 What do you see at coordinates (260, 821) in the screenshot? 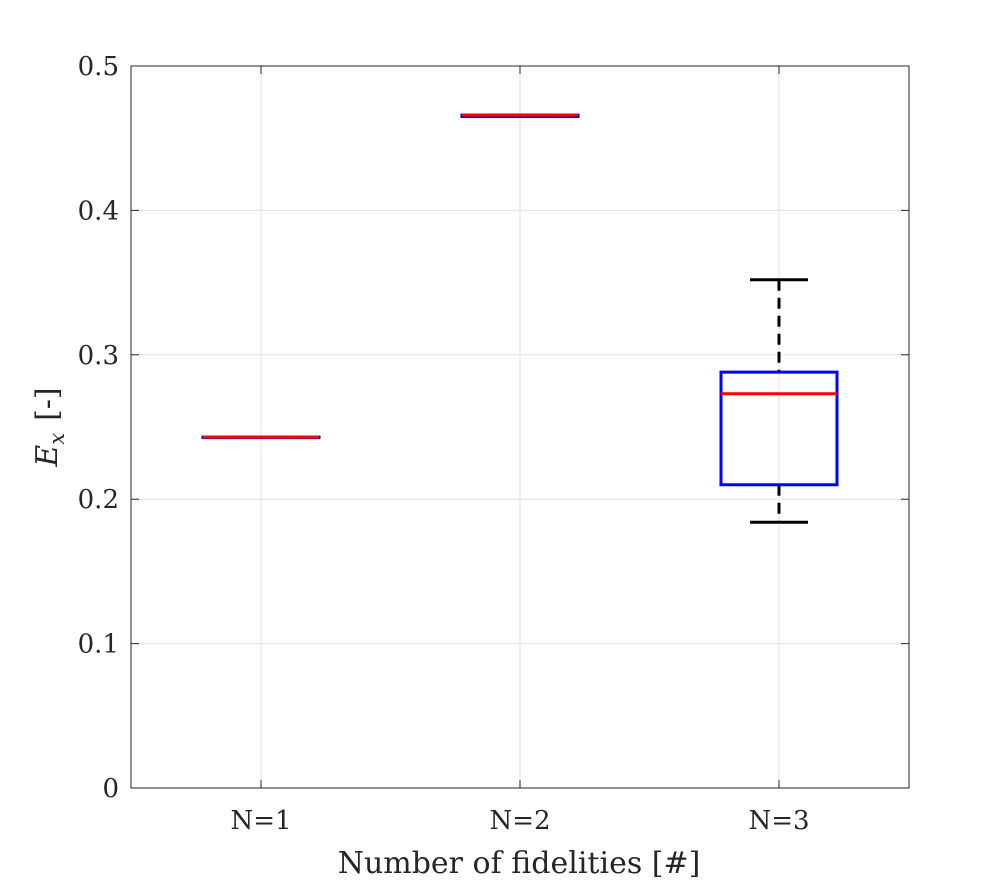
I see `x-tick-label: N=1` at bounding box center [260, 821].